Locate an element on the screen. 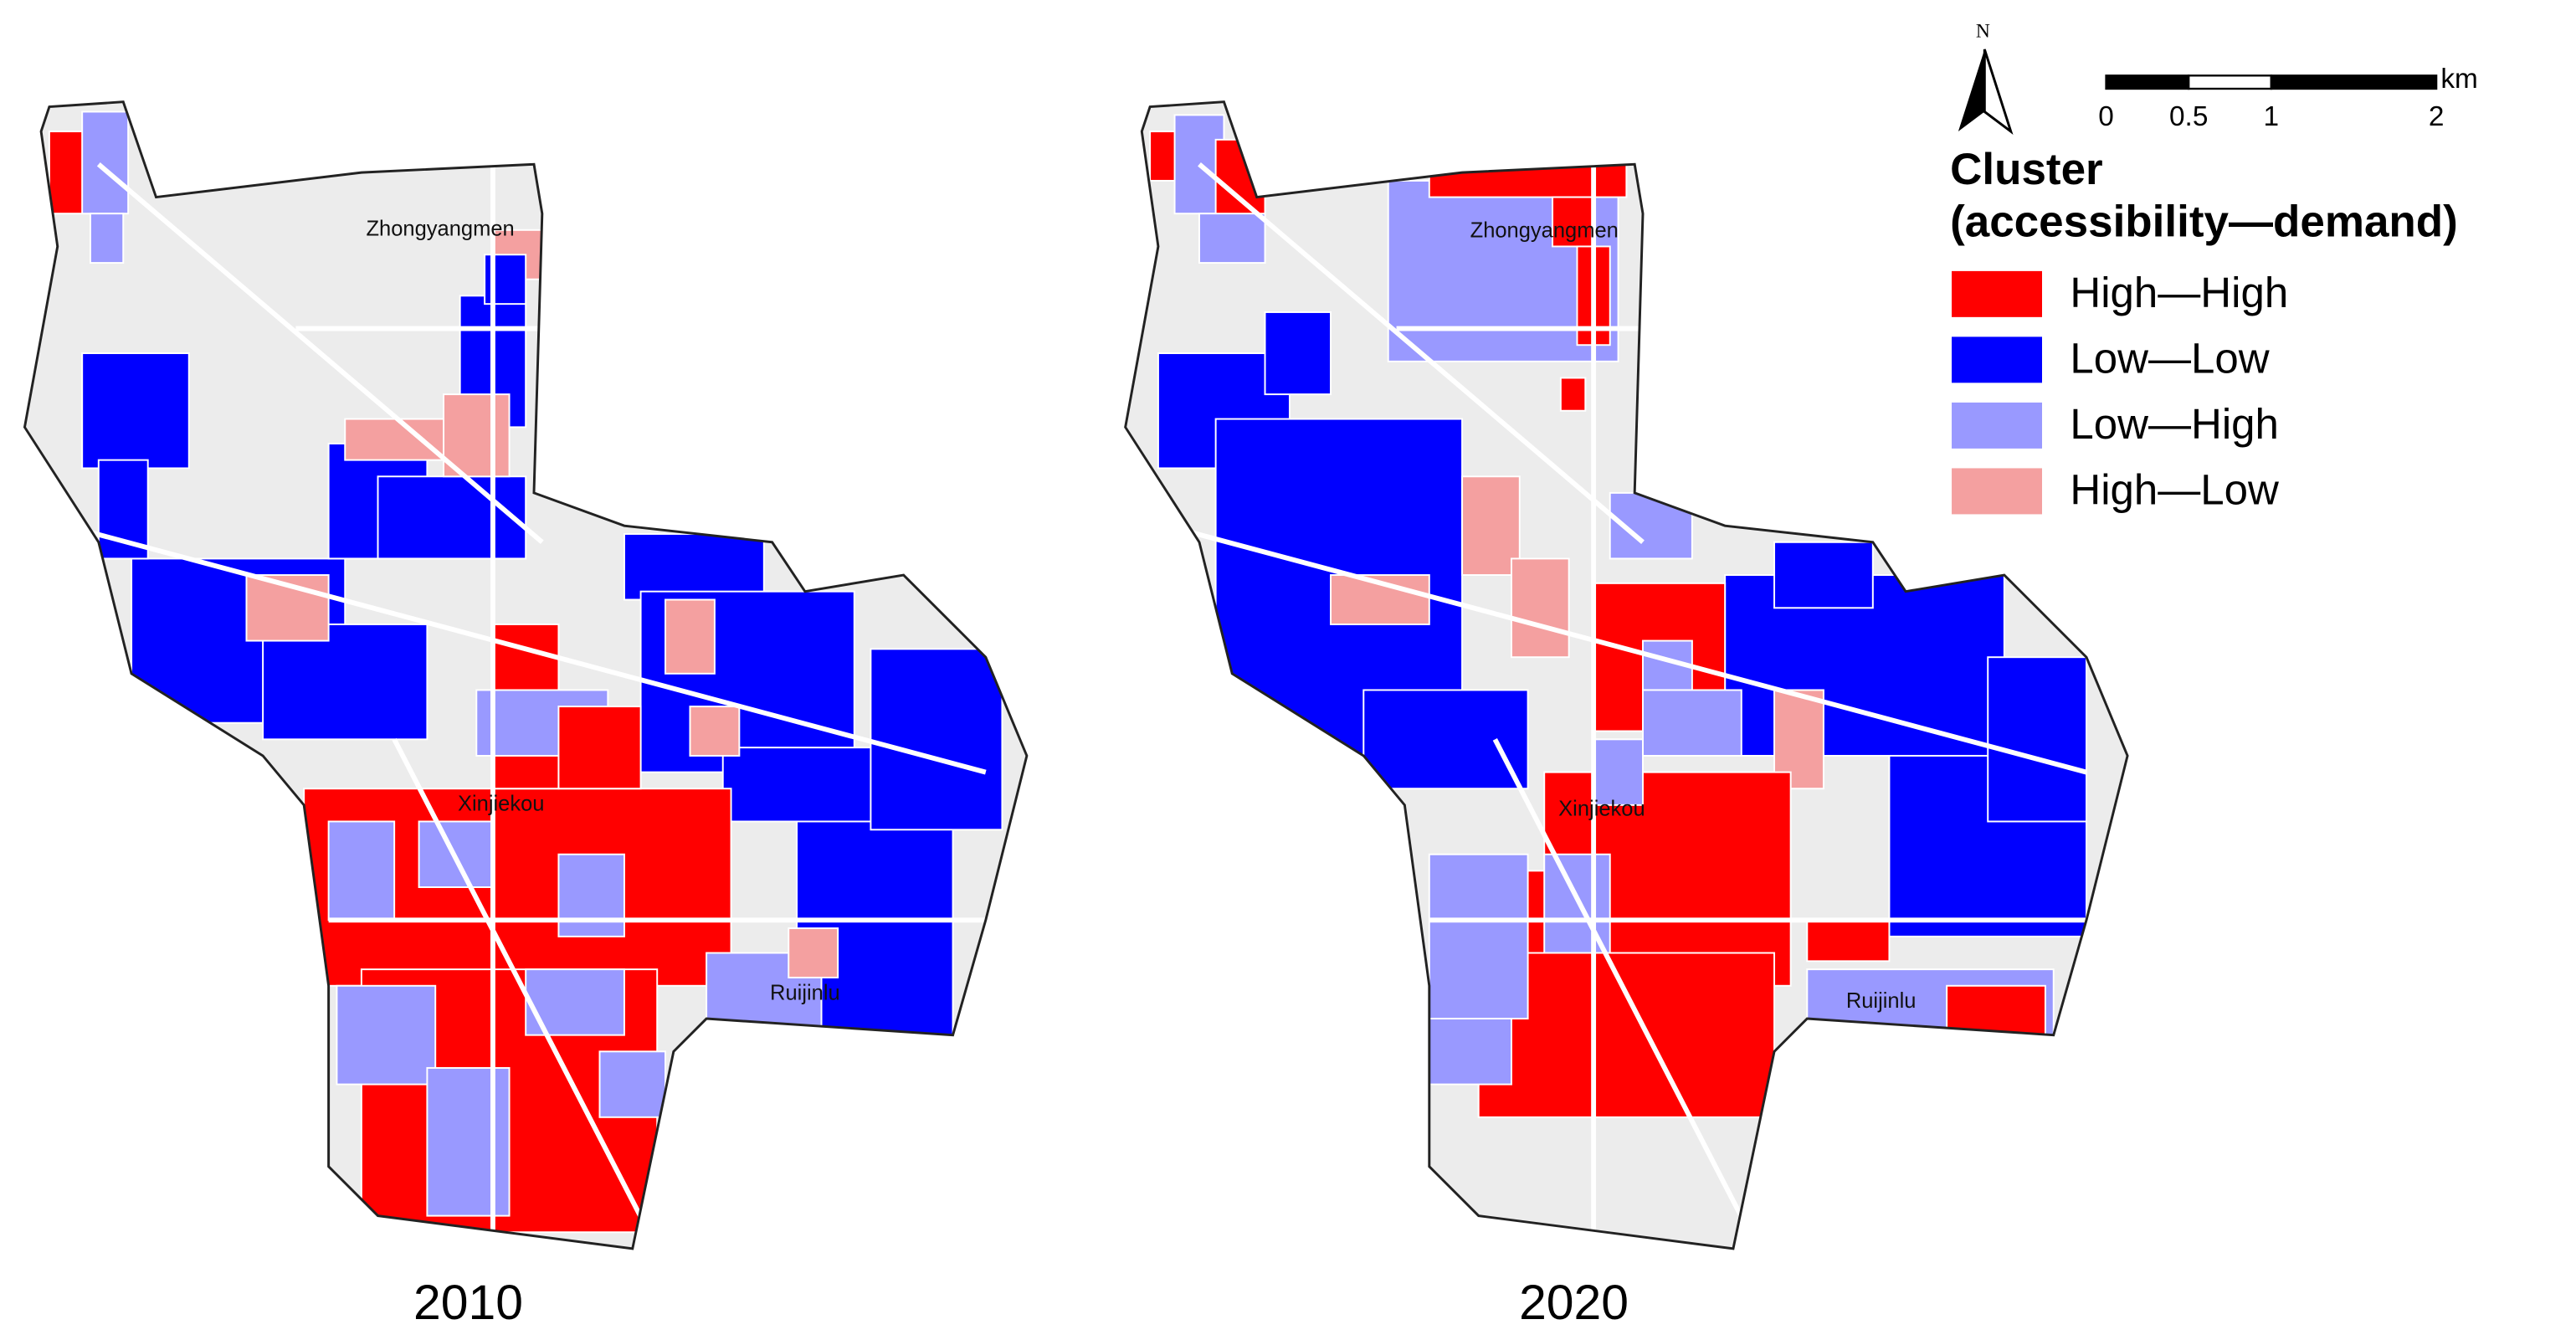 The width and height of the screenshot is (2576, 1340). scale-tick-label: 0.5 is located at coordinates (2188, 116).